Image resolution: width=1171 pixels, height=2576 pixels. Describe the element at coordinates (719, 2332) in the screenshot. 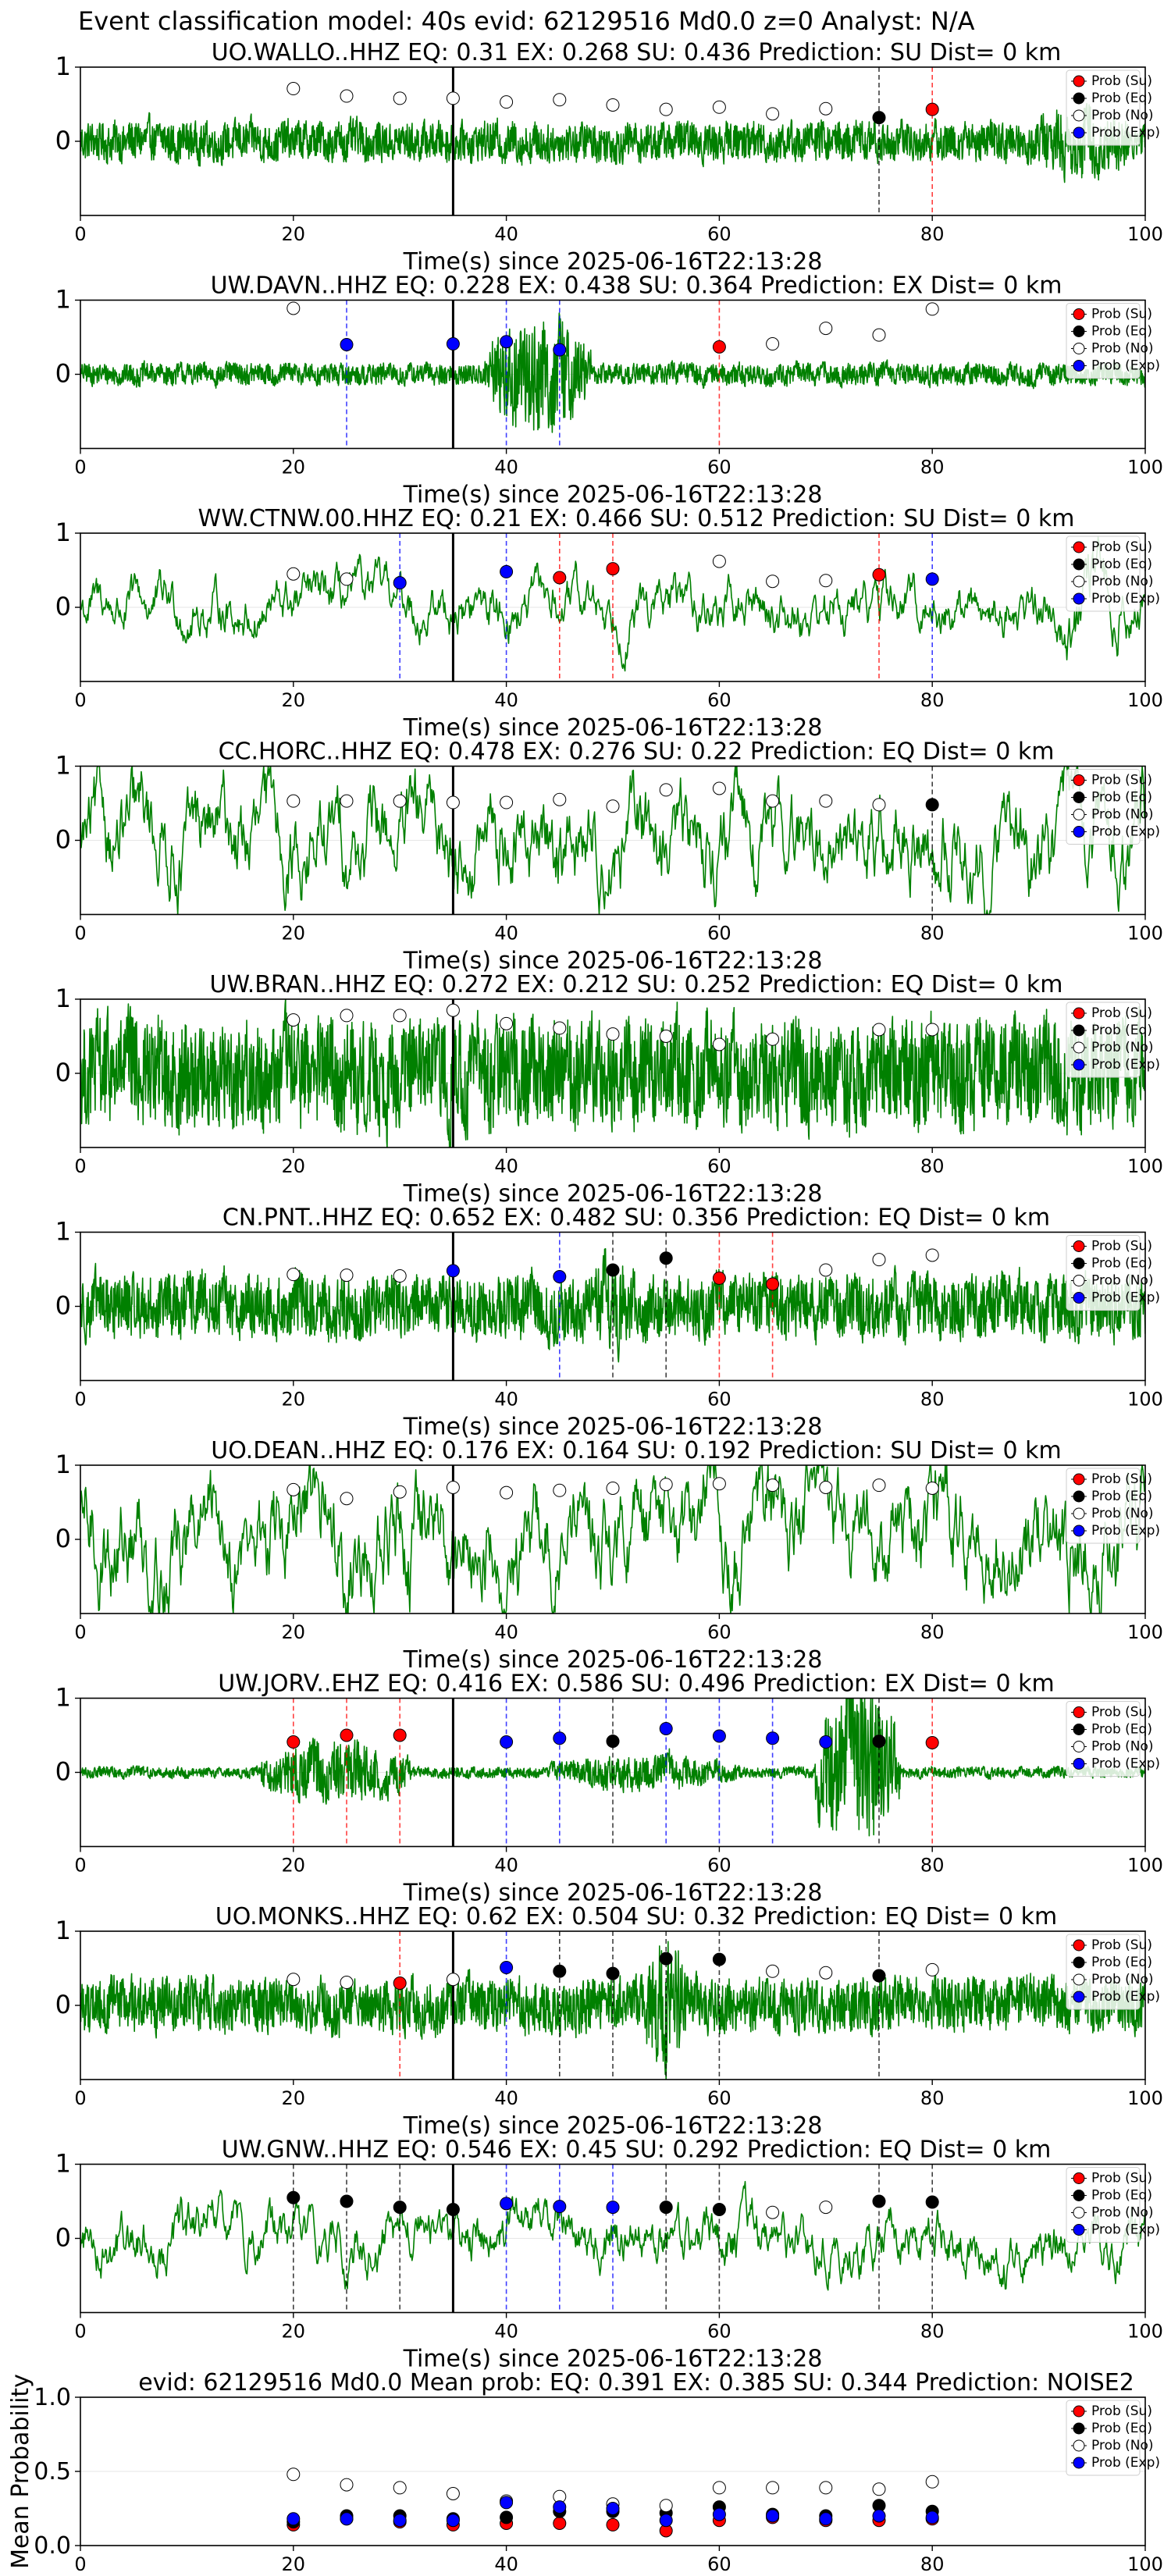

I see `x-tick-label: 60` at that location.